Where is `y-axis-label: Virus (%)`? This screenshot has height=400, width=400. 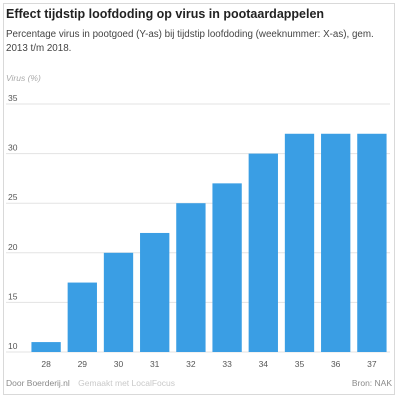
y-axis-label: Virus (%) is located at coordinates (23, 78).